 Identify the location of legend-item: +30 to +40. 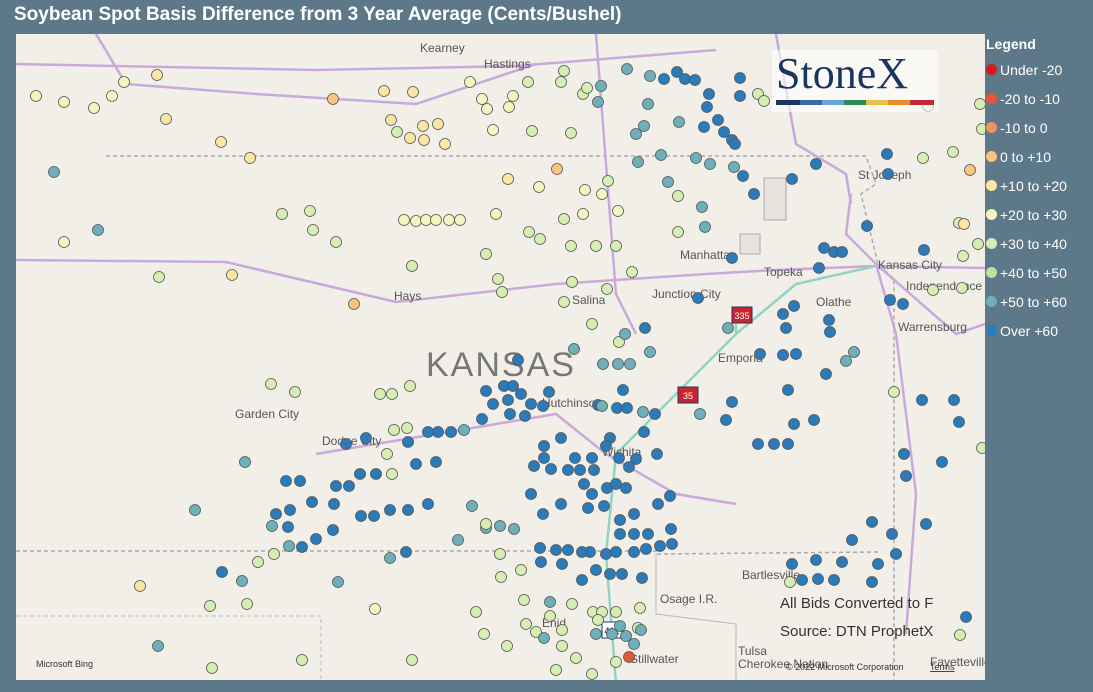
(1026, 243).